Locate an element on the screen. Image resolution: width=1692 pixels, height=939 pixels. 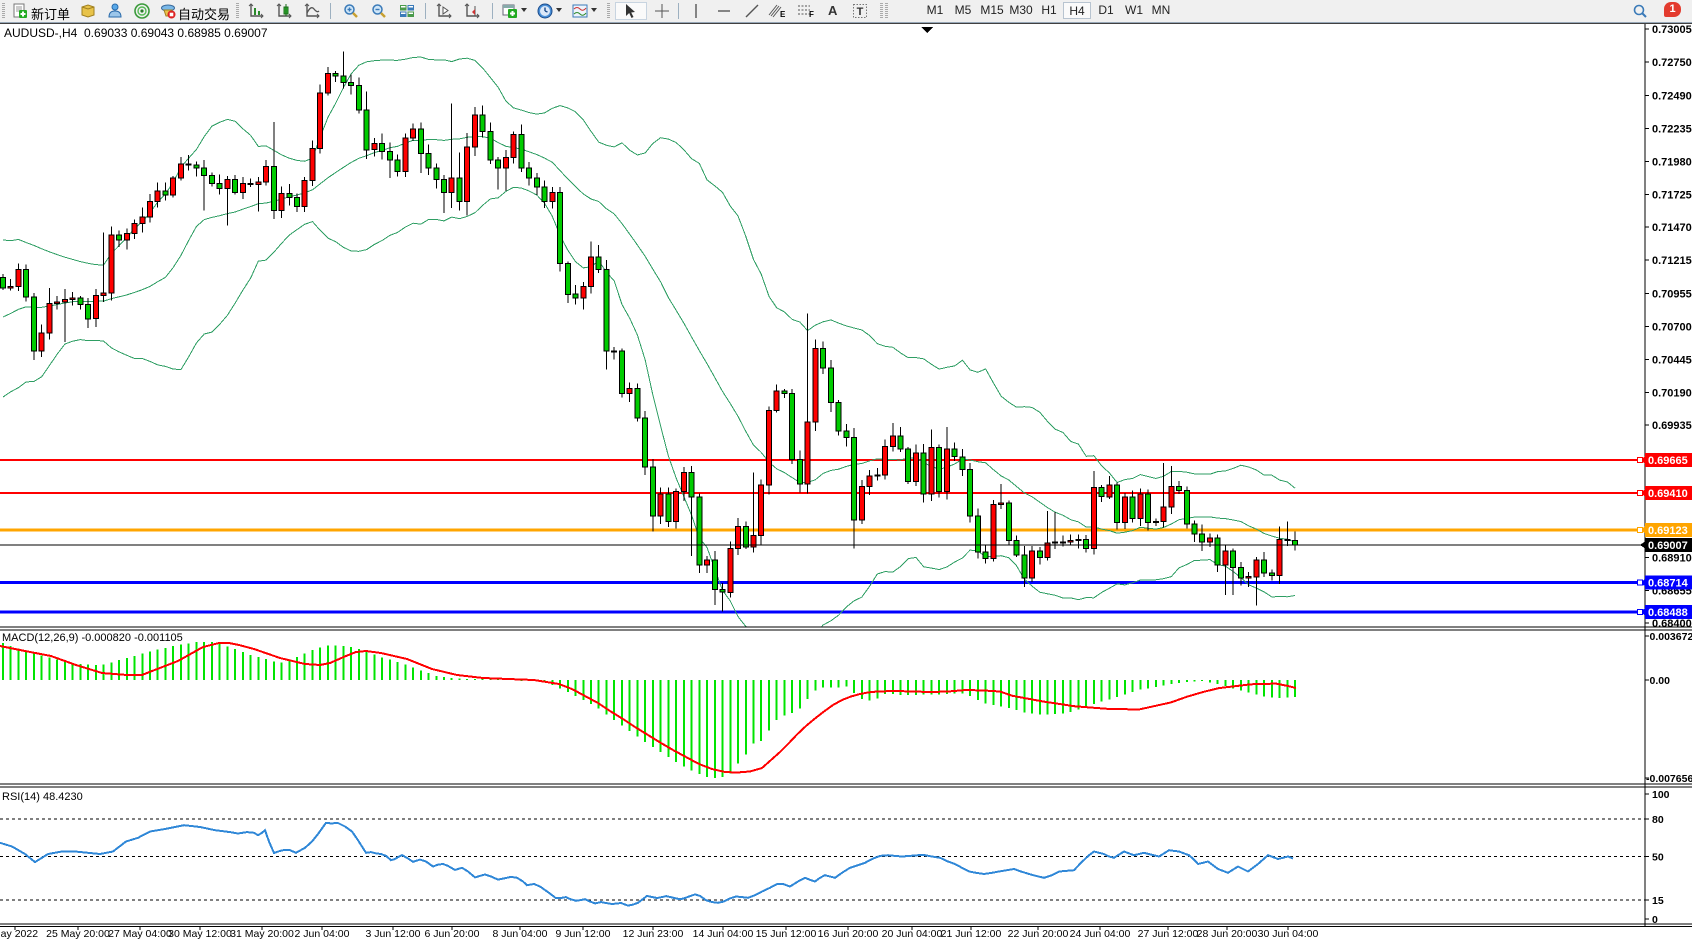
svg-text: 0.69935 is located at coordinates (1672, 426).